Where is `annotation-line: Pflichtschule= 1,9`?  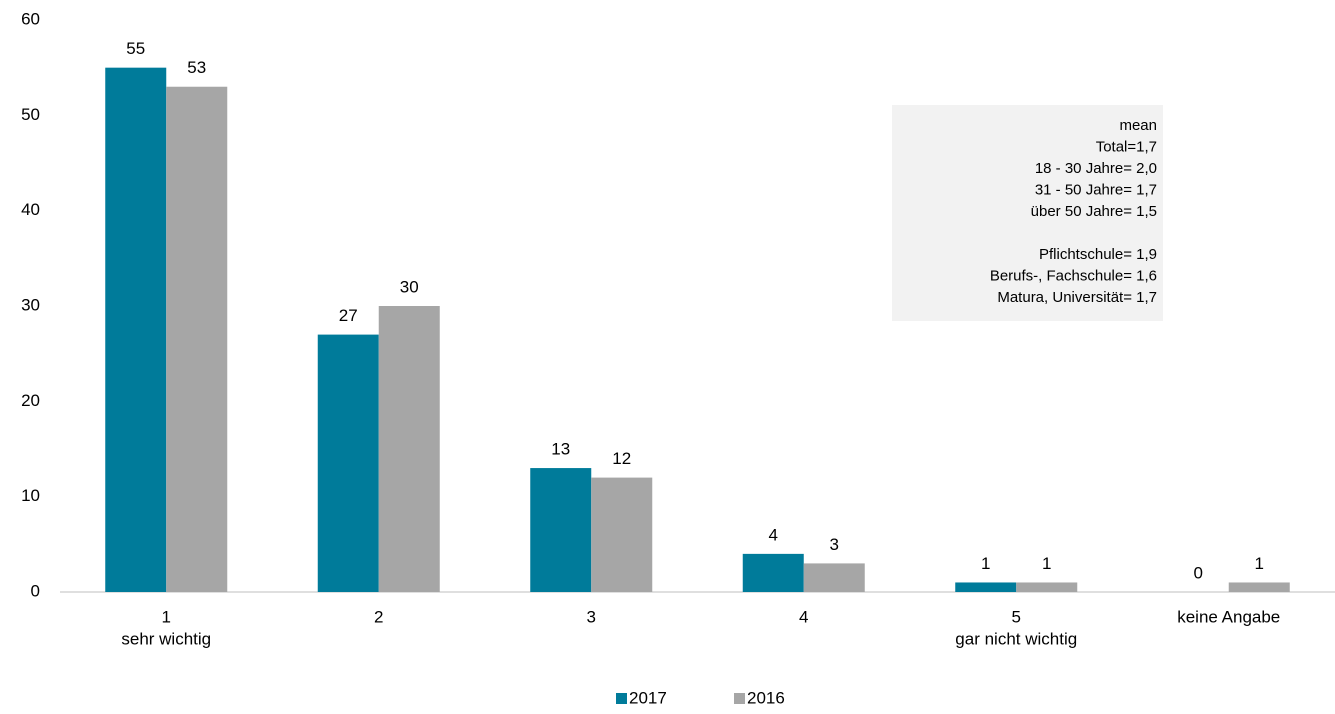 annotation-line: Pflichtschule= 1,9 is located at coordinates (1098, 254).